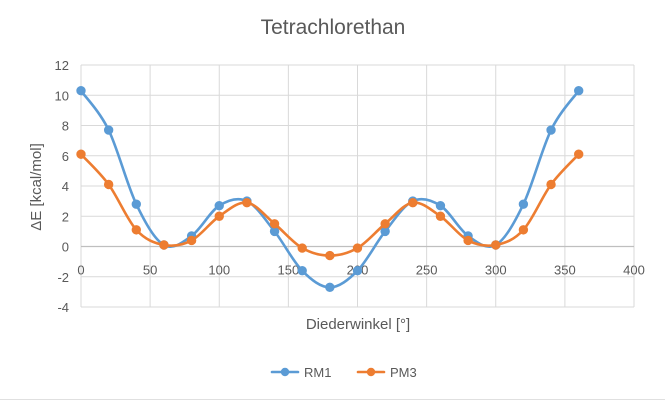 This screenshot has width=665, height=410. I want to click on legend-label: PM3, so click(403, 372).